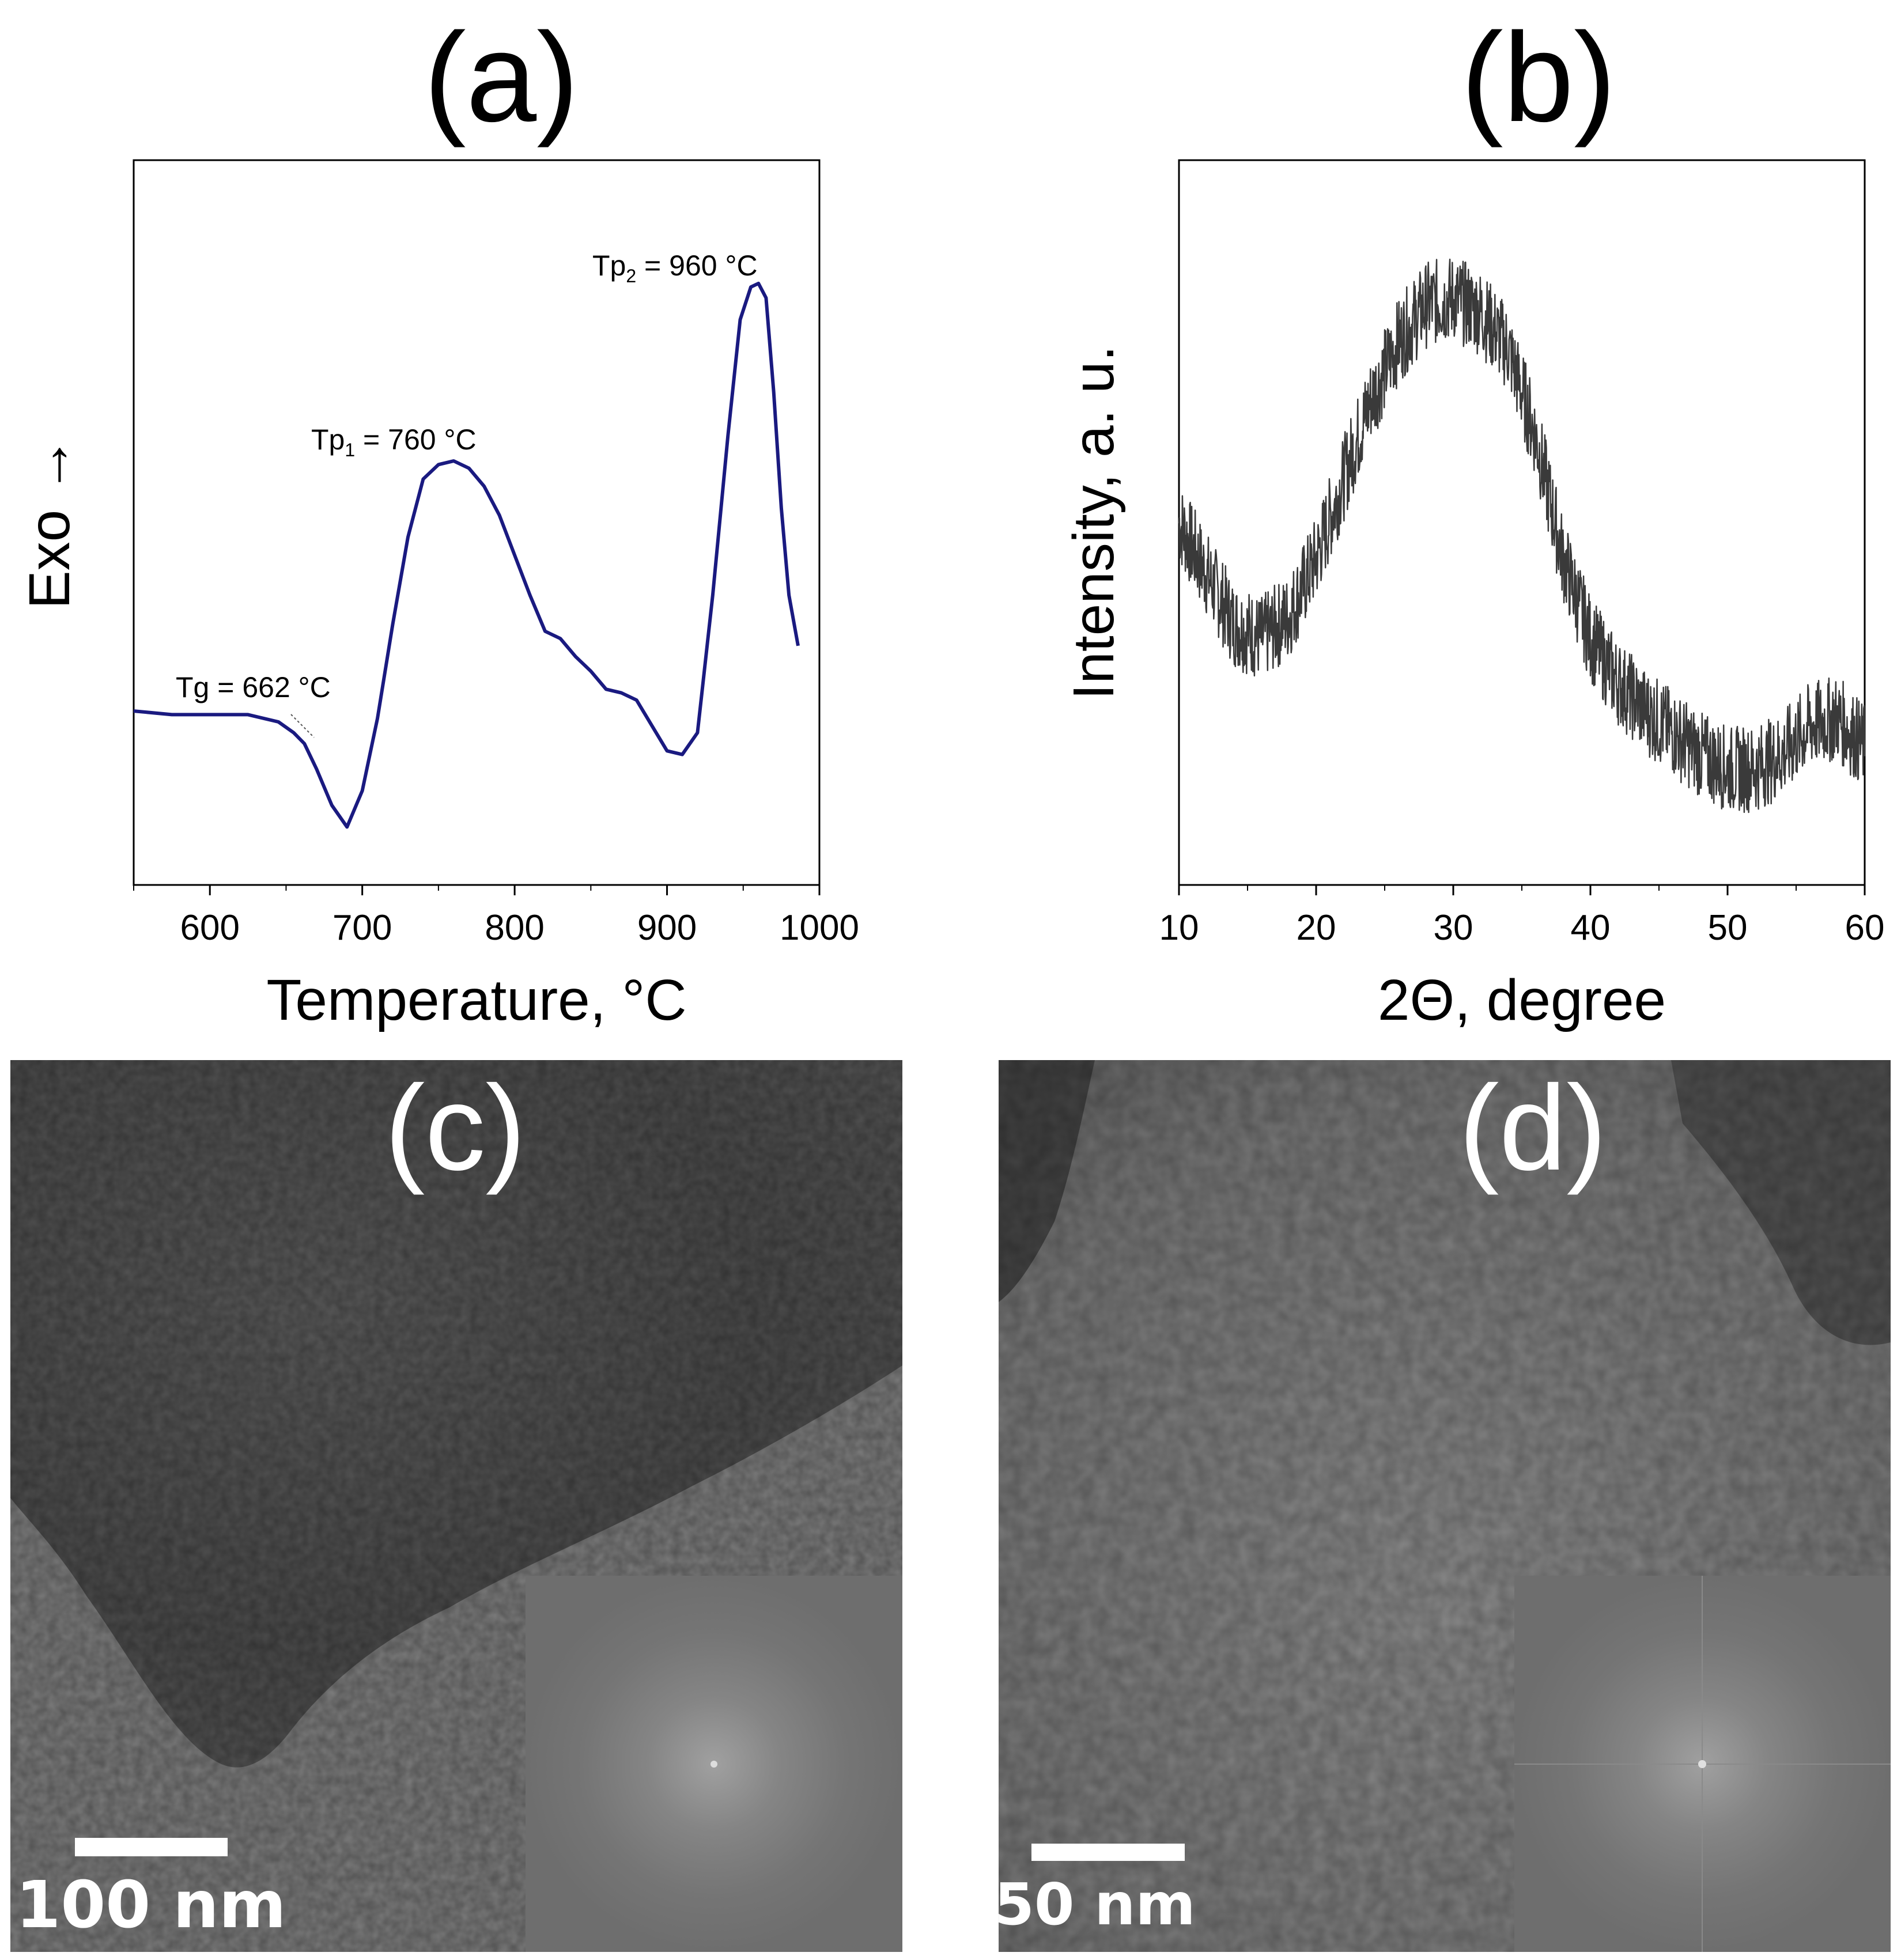 This screenshot has height=1960, width=1901. Describe the element at coordinates (514, 928) in the screenshot. I see `dsc-x-tick-label-800: 800` at that location.